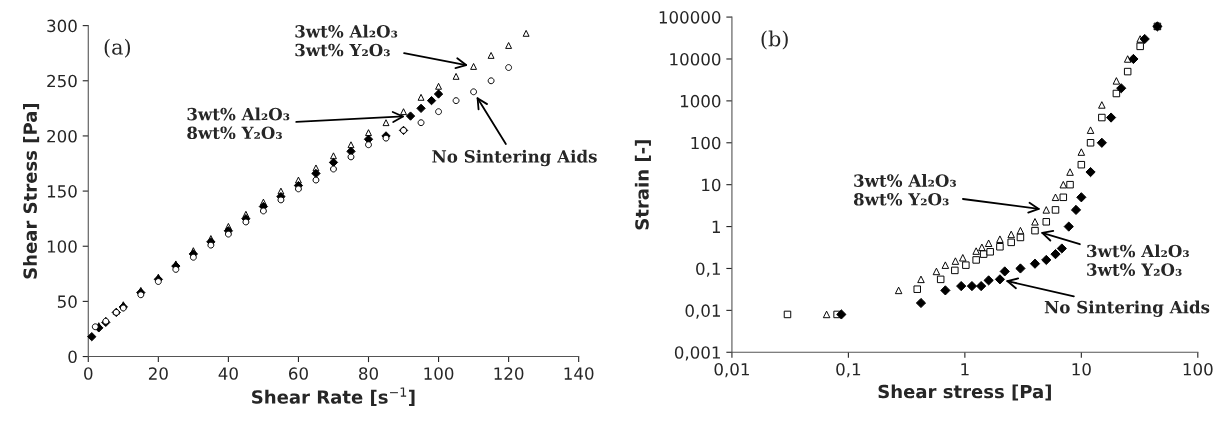 The image size is (1226, 427). What do you see at coordinates (67, 301) in the screenshot?
I see `y-tick-label: 50` at bounding box center [67, 301].